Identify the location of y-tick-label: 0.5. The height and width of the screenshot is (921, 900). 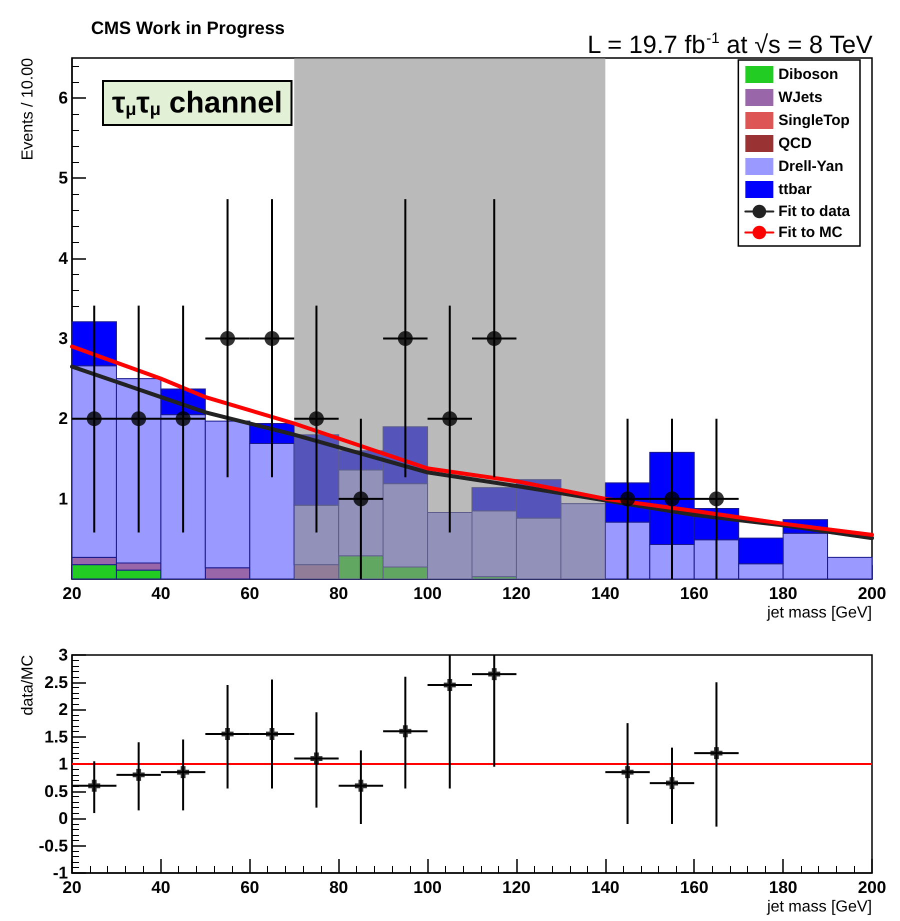
(56, 791).